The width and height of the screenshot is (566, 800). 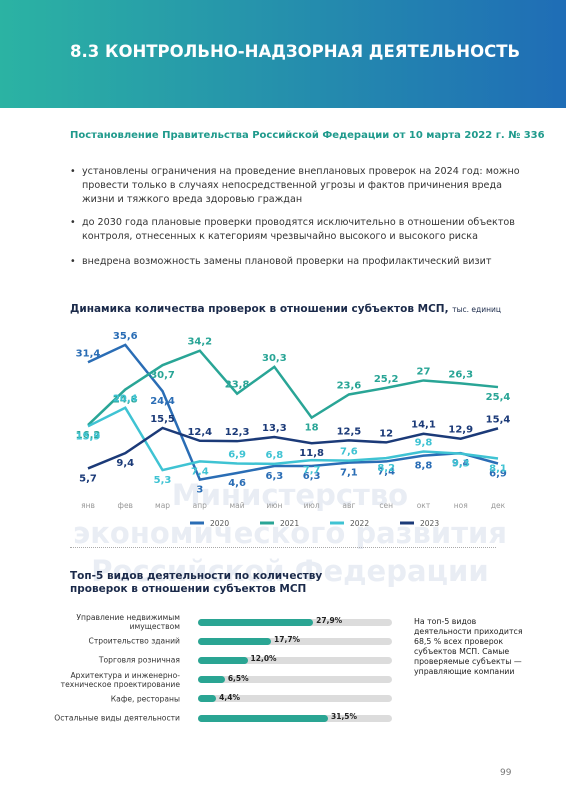 I want to click on legend-label: 2020, so click(x=219, y=523).